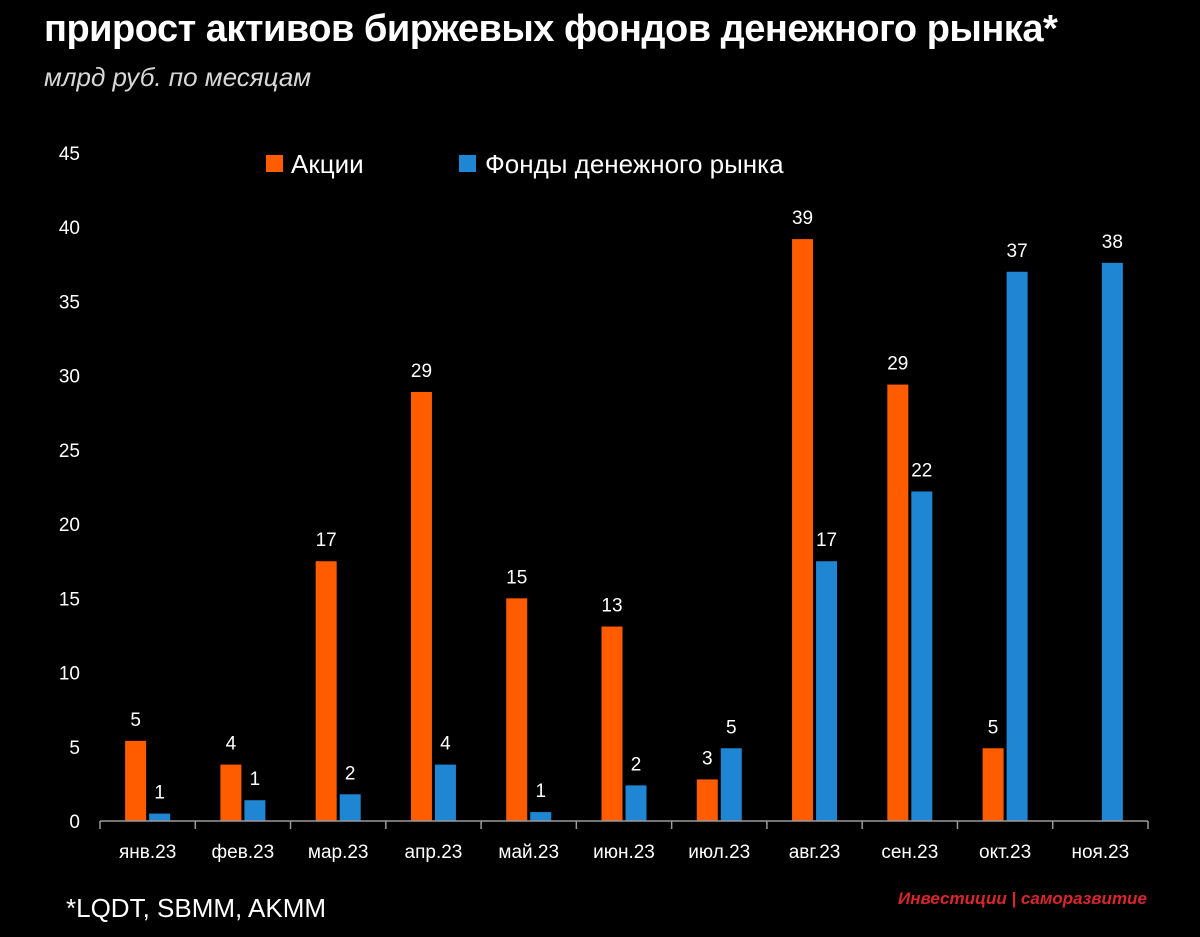  What do you see at coordinates (516, 577) in the screenshot?
I see `data-label: 15` at bounding box center [516, 577].